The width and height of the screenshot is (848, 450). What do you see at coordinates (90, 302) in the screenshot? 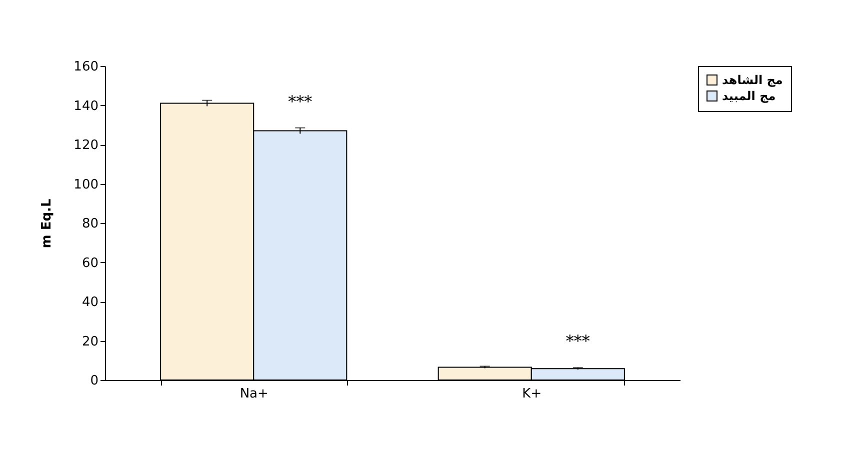
I see `y-tick-label: 40` at bounding box center [90, 302].